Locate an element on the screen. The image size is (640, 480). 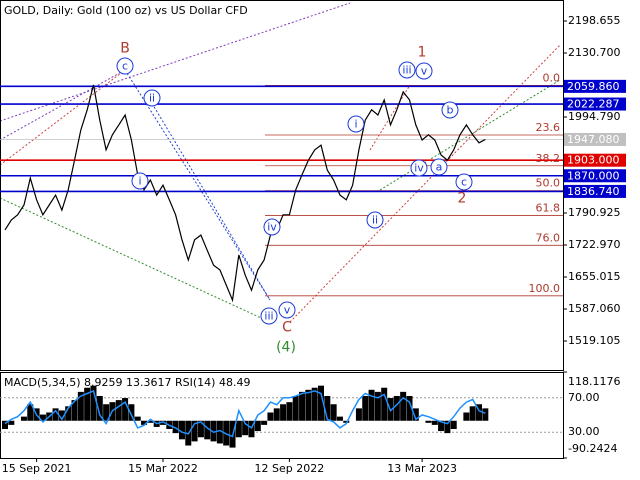
level-label: 2022.287 is located at coordinates (593, 104).